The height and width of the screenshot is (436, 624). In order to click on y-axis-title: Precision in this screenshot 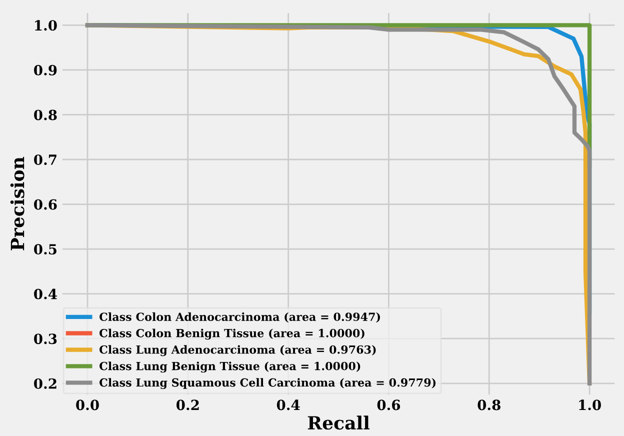, I will do `click(17, 203)`.